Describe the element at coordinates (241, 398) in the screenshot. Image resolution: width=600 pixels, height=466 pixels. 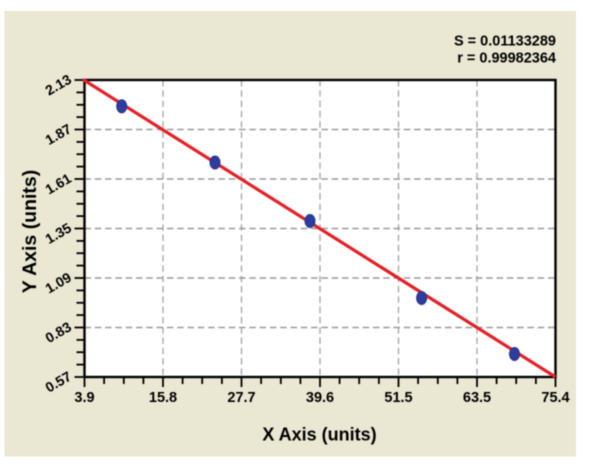
I see `svg-text: 27.7` at that location.